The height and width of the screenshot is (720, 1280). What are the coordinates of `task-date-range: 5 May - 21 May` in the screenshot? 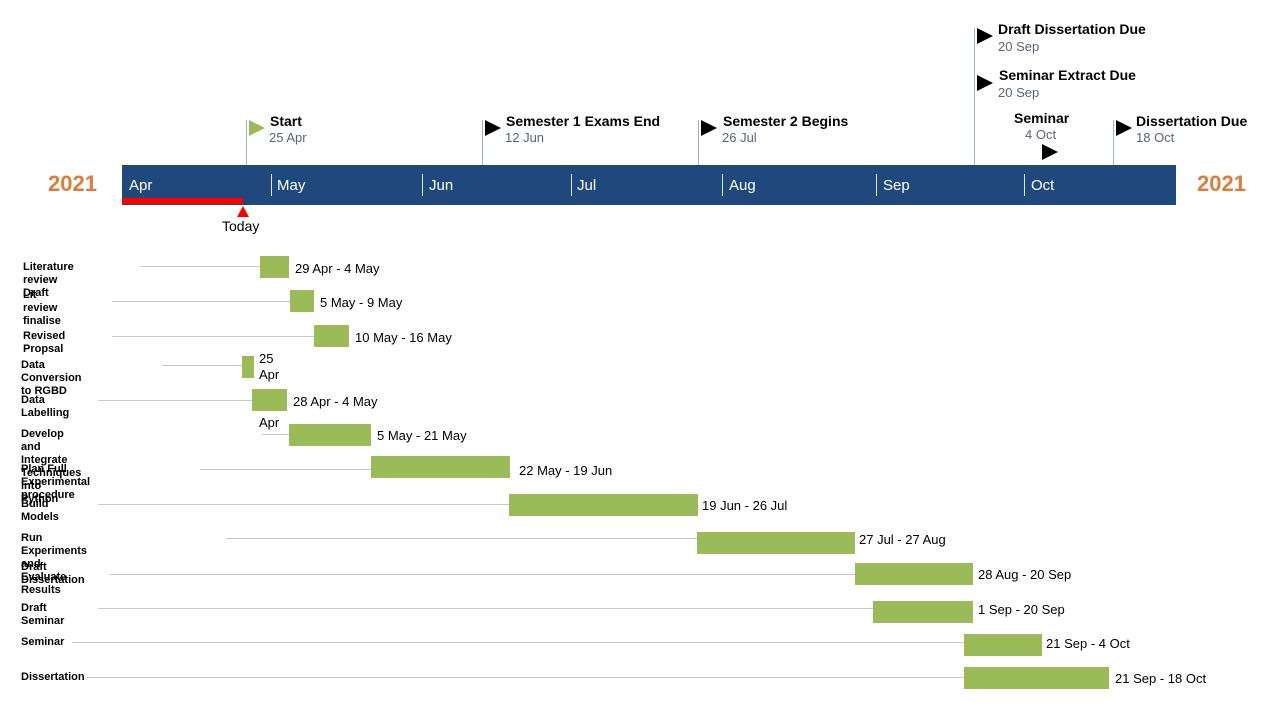 It's located at (422, 435).